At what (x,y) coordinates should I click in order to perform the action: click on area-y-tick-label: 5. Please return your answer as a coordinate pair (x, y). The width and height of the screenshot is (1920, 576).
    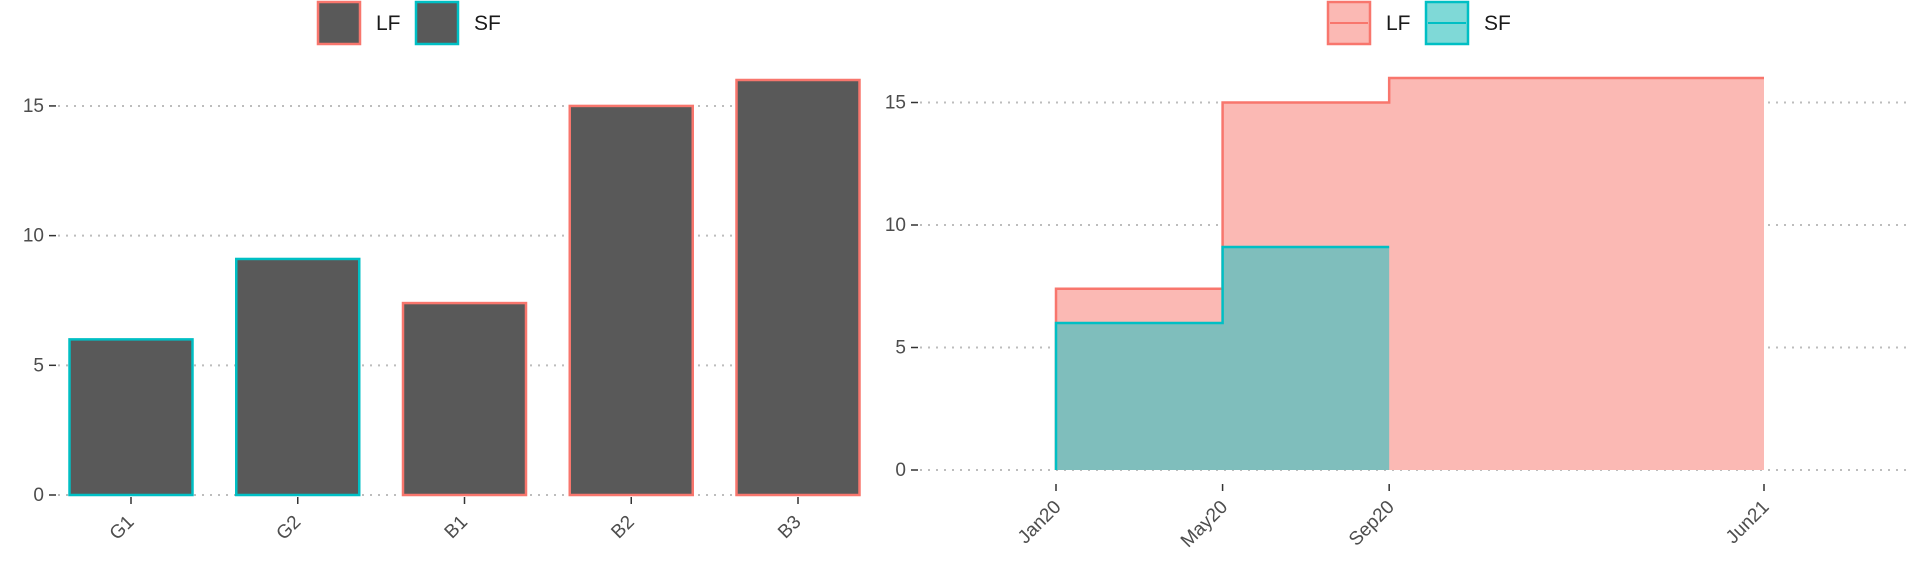
    Looking at the image, I should click on (900, 348).